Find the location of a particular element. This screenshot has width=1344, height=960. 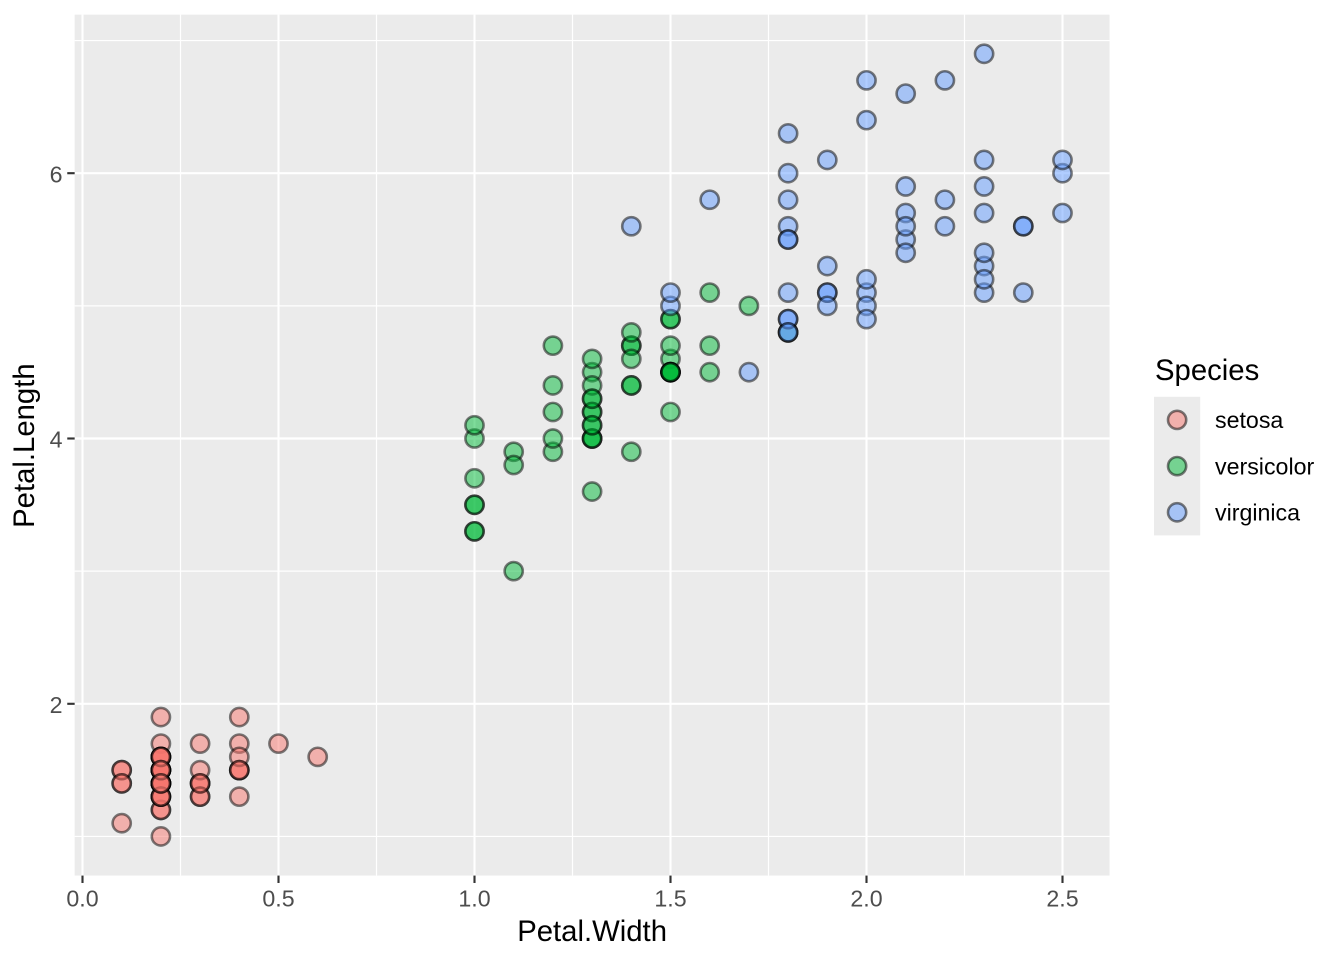

svg-text: 0.5 is located at coordinates (278, 899).